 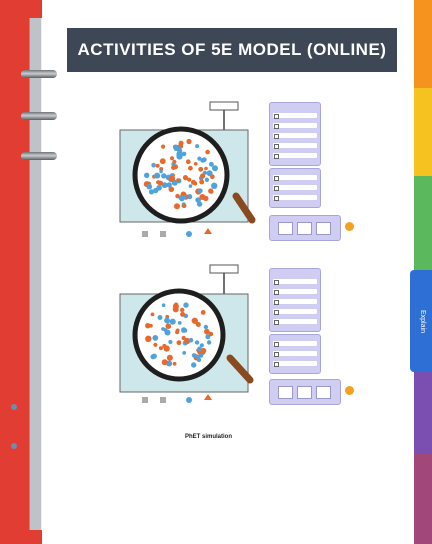 What do you see at coordinates (423, 223) in the screenshot?
I see `tab-green` at bounding box center [423, 223].